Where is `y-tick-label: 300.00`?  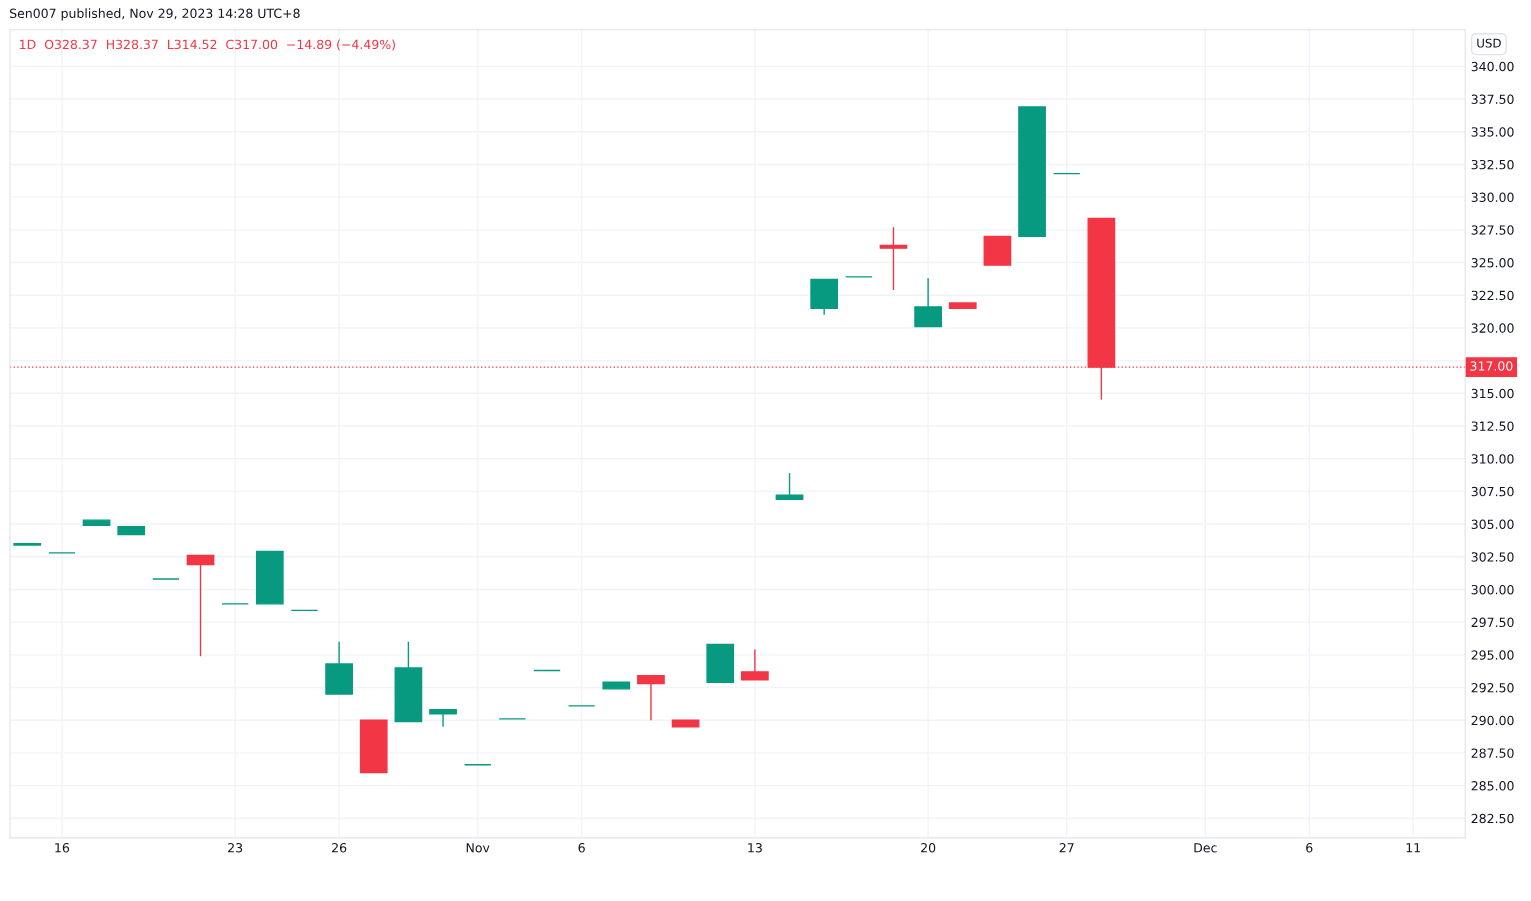
y-tick-label: 300.00 is located at coordinates (1492, 589).